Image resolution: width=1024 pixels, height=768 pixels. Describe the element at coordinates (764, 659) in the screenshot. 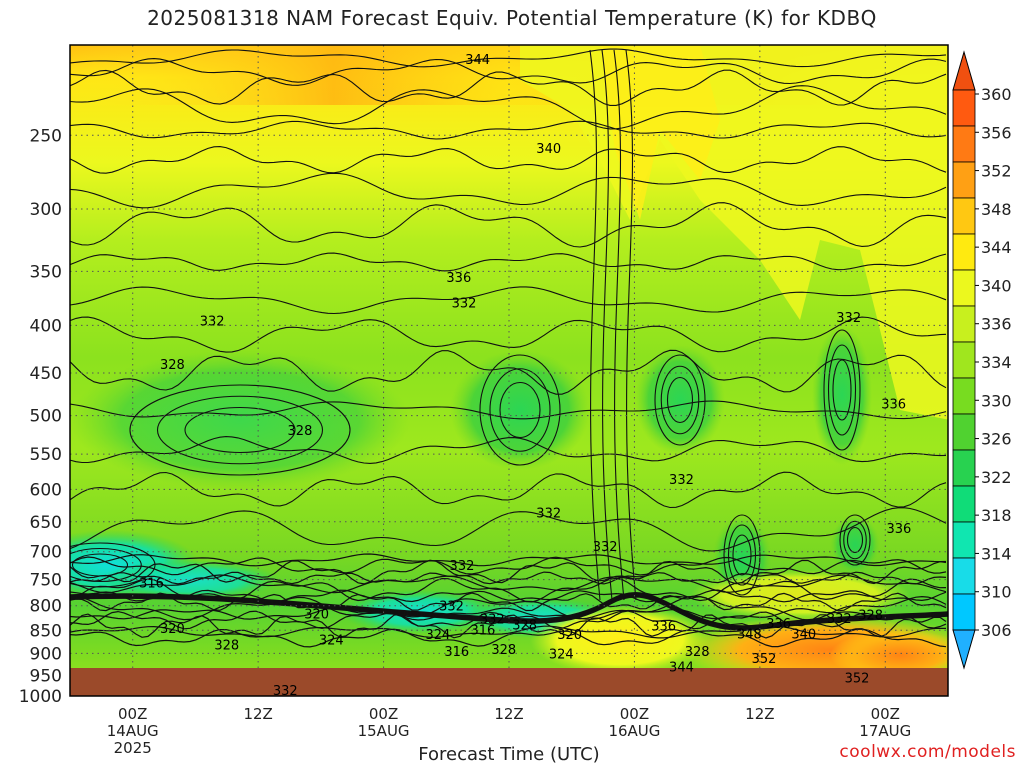

I see `contour-label: 352` at that location.